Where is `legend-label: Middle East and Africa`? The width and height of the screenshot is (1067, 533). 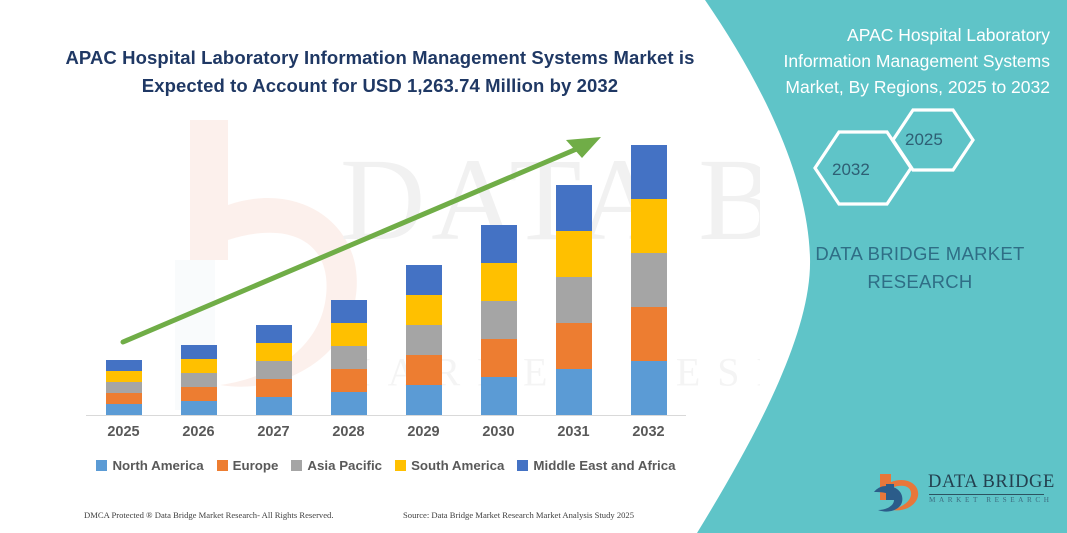
legend-label: Middle East and Africa is located at coordinates (604, 465).